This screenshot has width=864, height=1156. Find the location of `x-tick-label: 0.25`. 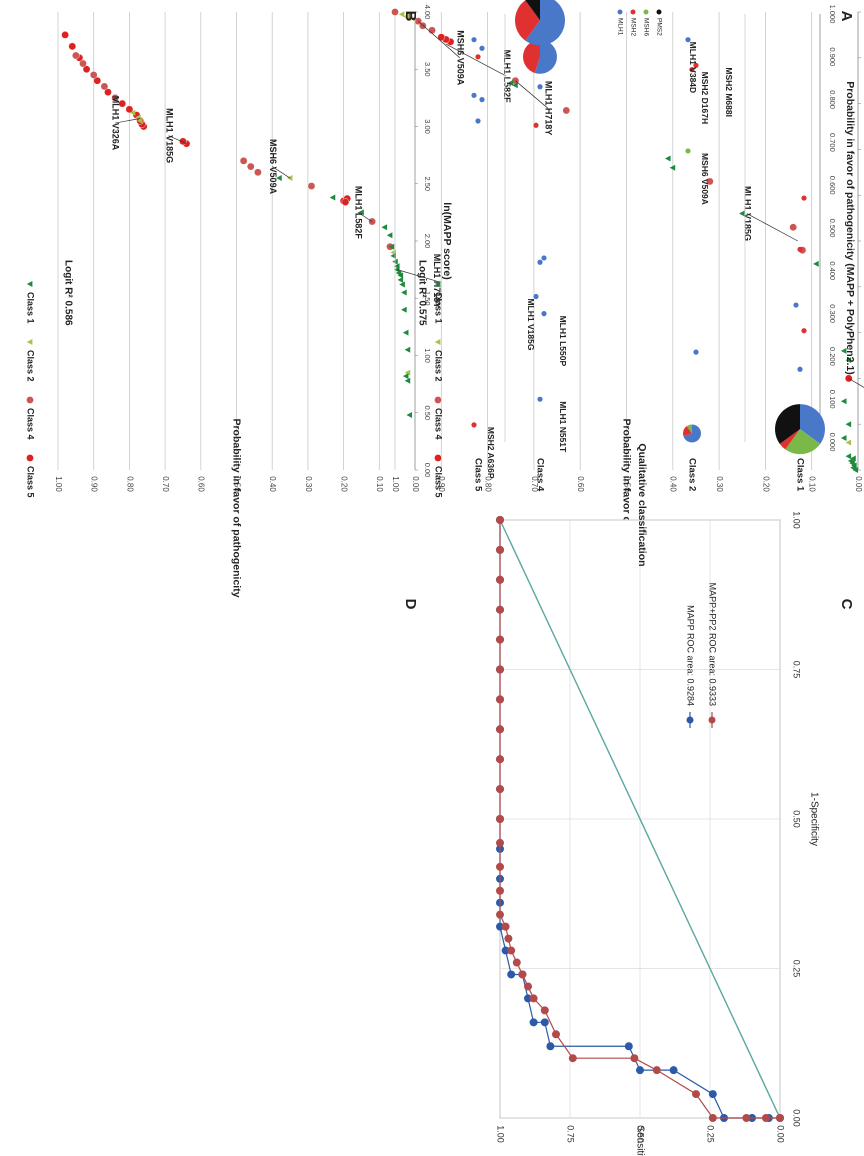

x-tick-label: 0.25 is located at coordinates (797, 969).